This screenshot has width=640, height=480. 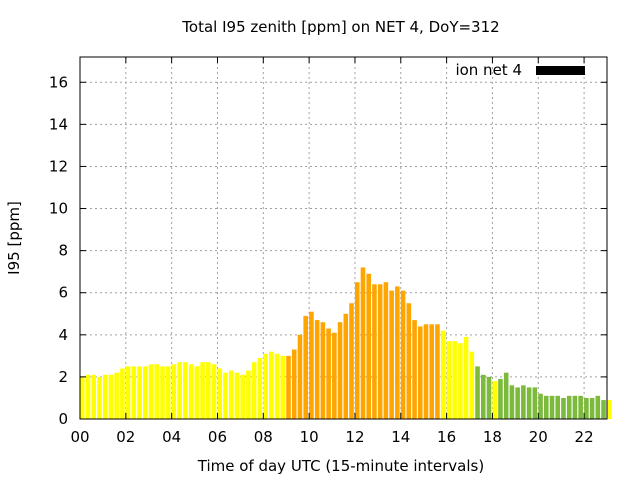 I want to click on y-tick-label: 6, so click(x=63, y=293).